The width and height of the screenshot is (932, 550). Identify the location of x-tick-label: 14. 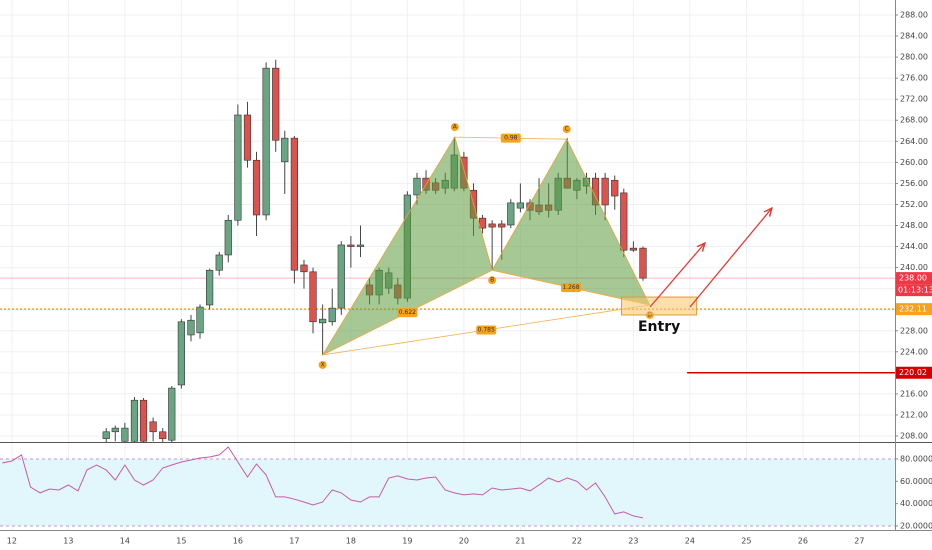
(125, 541).